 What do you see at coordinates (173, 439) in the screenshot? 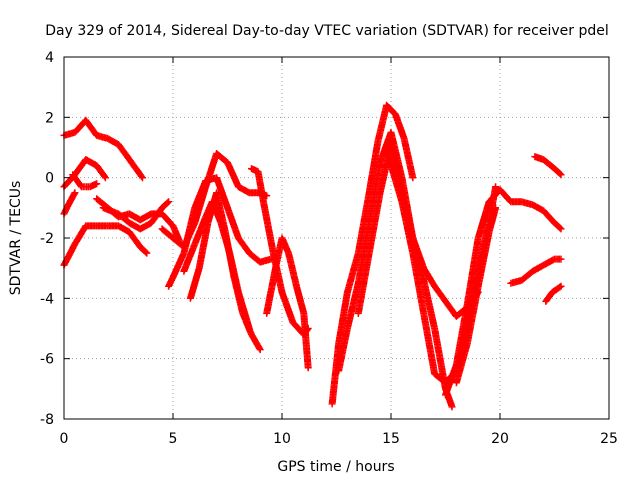
I see `x-tick-label: 5` at bounding box center [173, 439].